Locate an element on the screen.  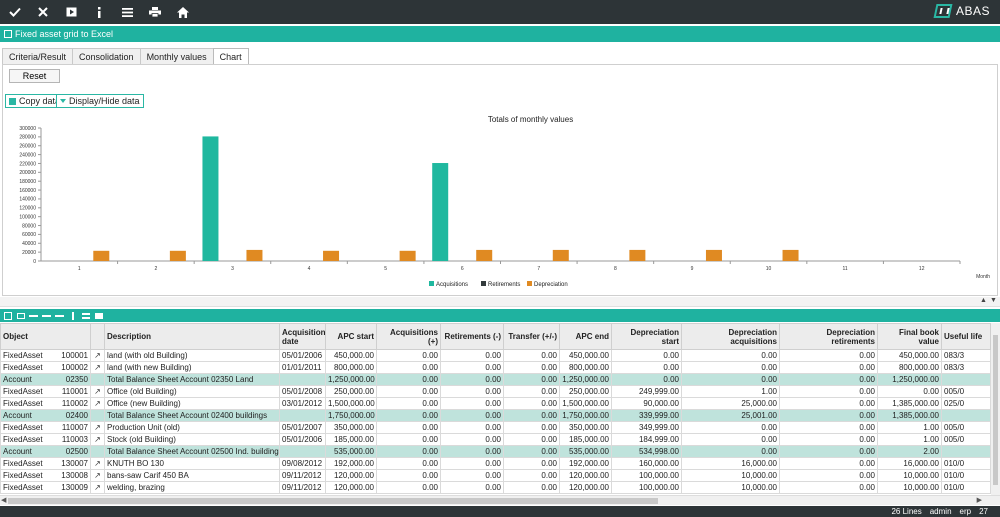
display-hide-data-button: Display/Hide data is located at coordinates (100, 101).